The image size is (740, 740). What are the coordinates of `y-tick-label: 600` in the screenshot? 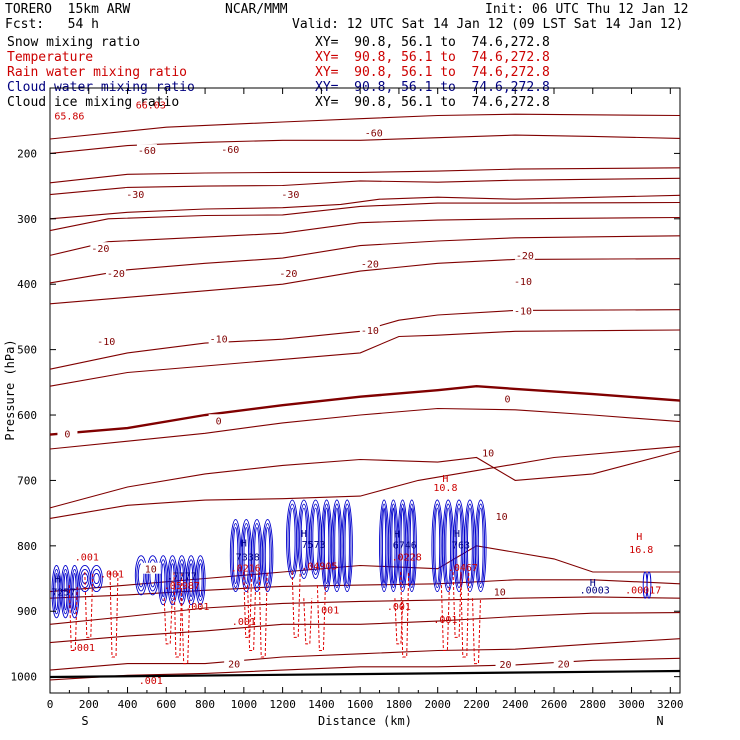 It's located at (27, 415).